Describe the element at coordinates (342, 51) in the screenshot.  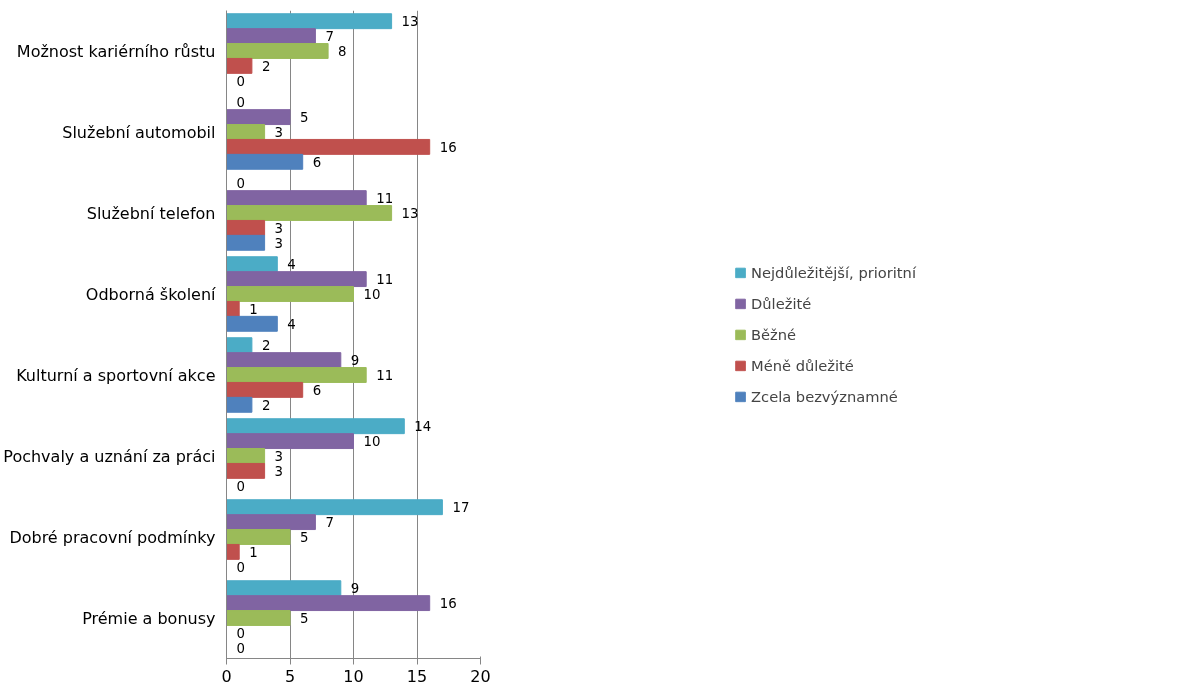
I see `data-label: 8` at that location.